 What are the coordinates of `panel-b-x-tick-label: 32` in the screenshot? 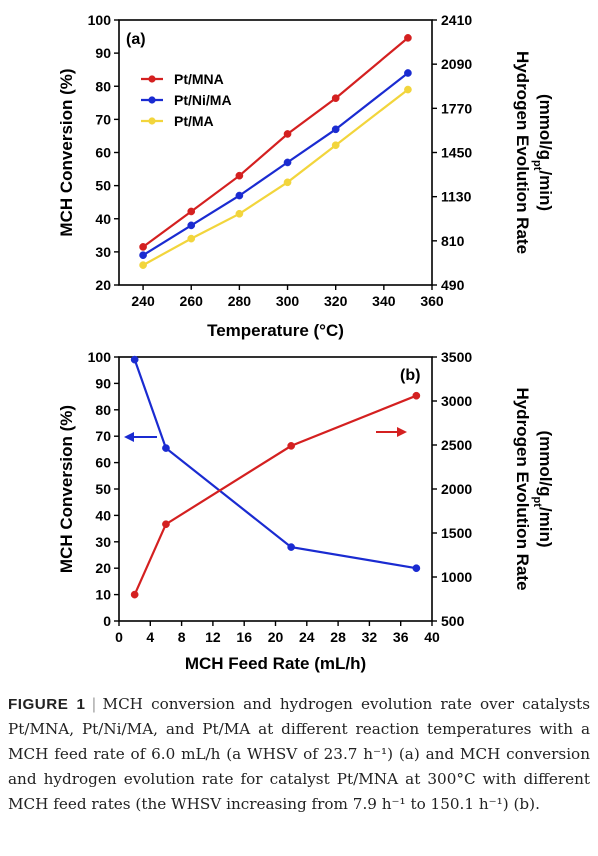 It's located at (370, 637).